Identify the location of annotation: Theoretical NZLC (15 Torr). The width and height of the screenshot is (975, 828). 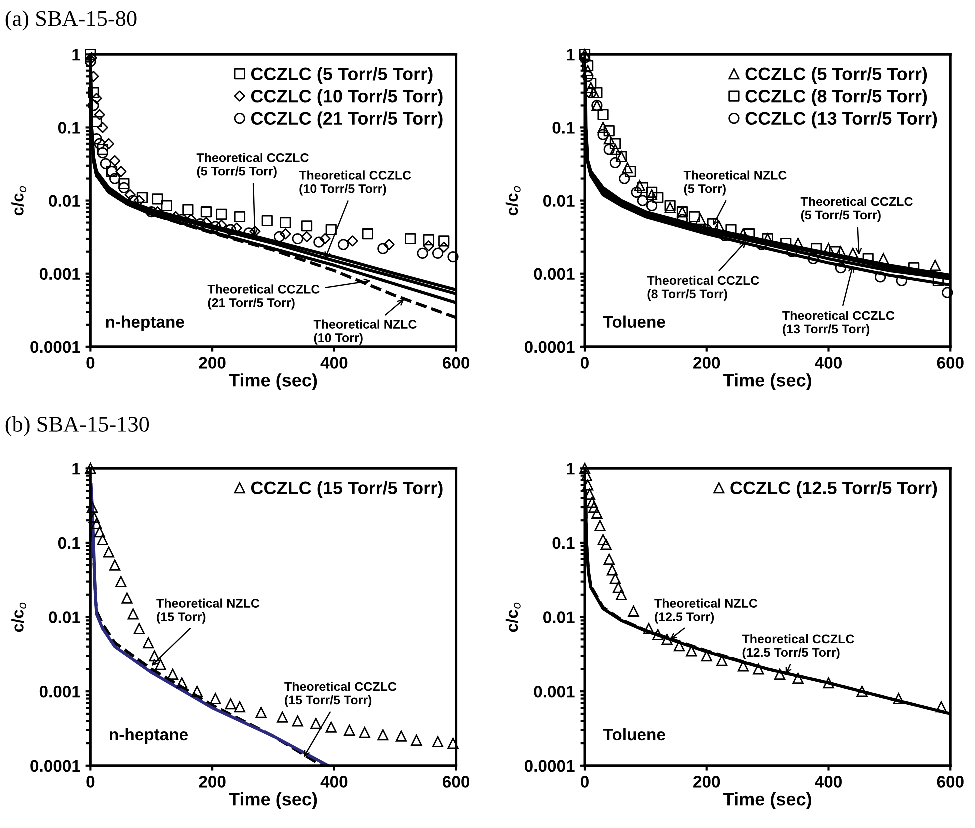
(208, 611).